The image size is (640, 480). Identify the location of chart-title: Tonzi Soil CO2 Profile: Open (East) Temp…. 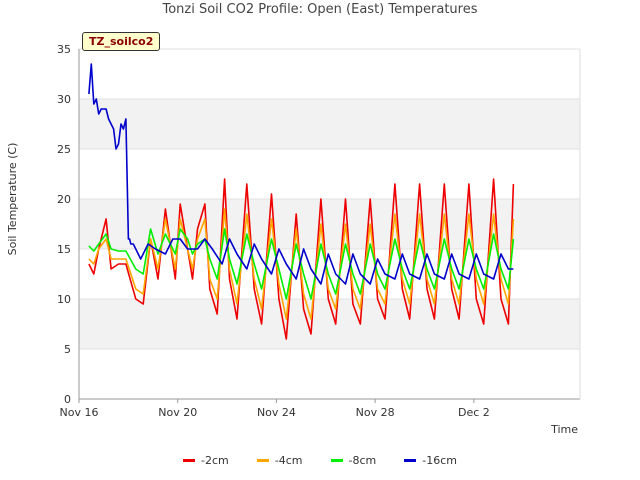
(320, 9).